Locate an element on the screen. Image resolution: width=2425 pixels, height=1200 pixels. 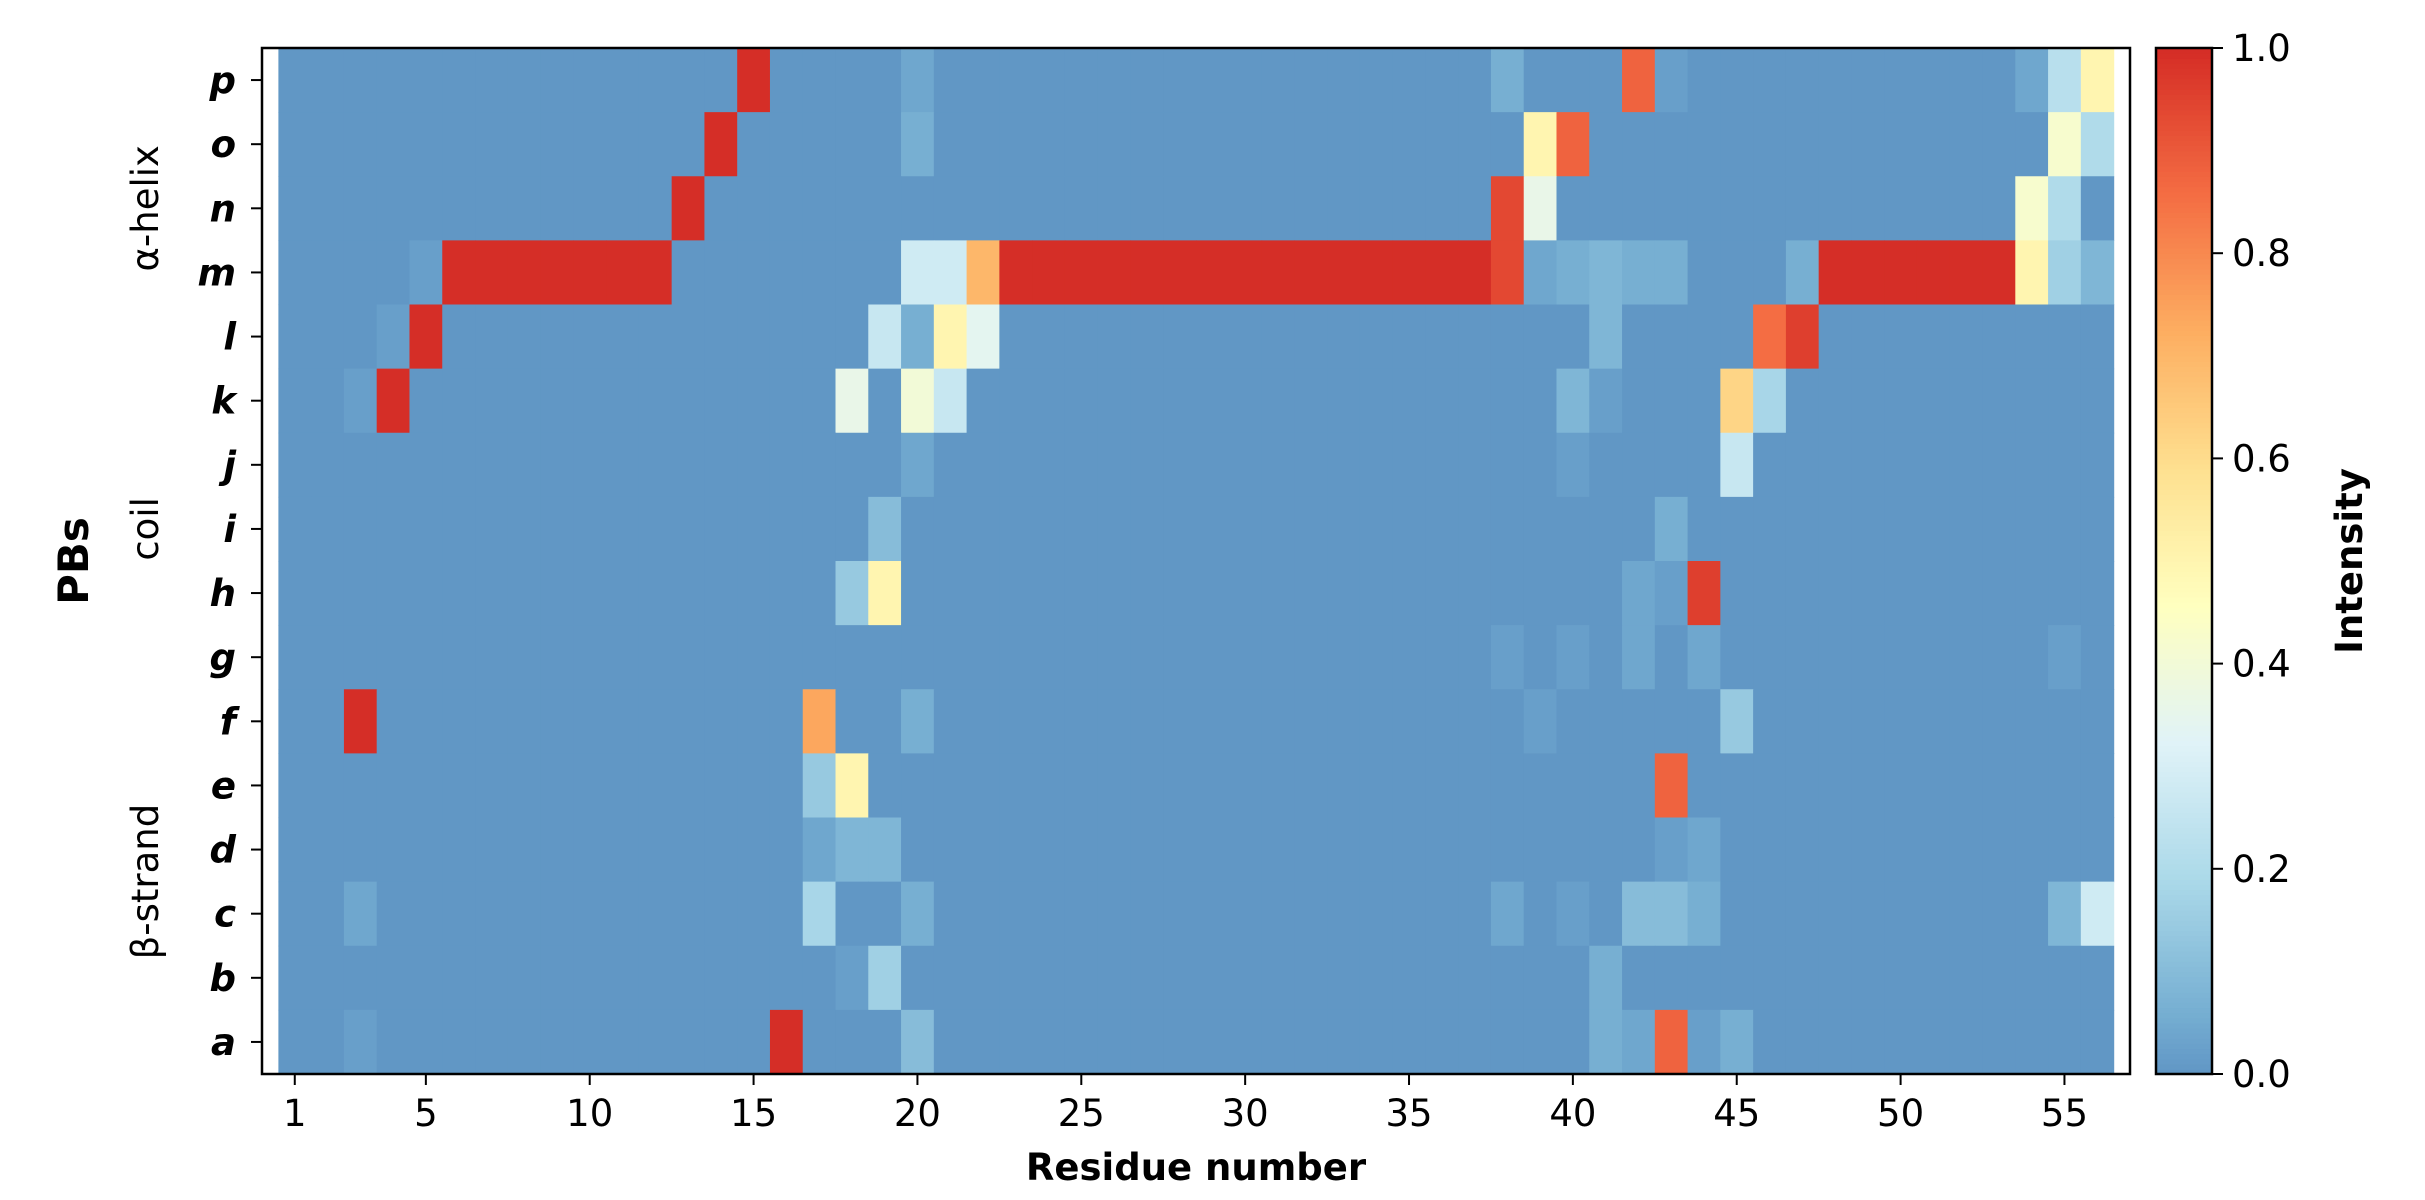
colorbar-tick-label: 0.8 is located at coordinates (2261, 253).